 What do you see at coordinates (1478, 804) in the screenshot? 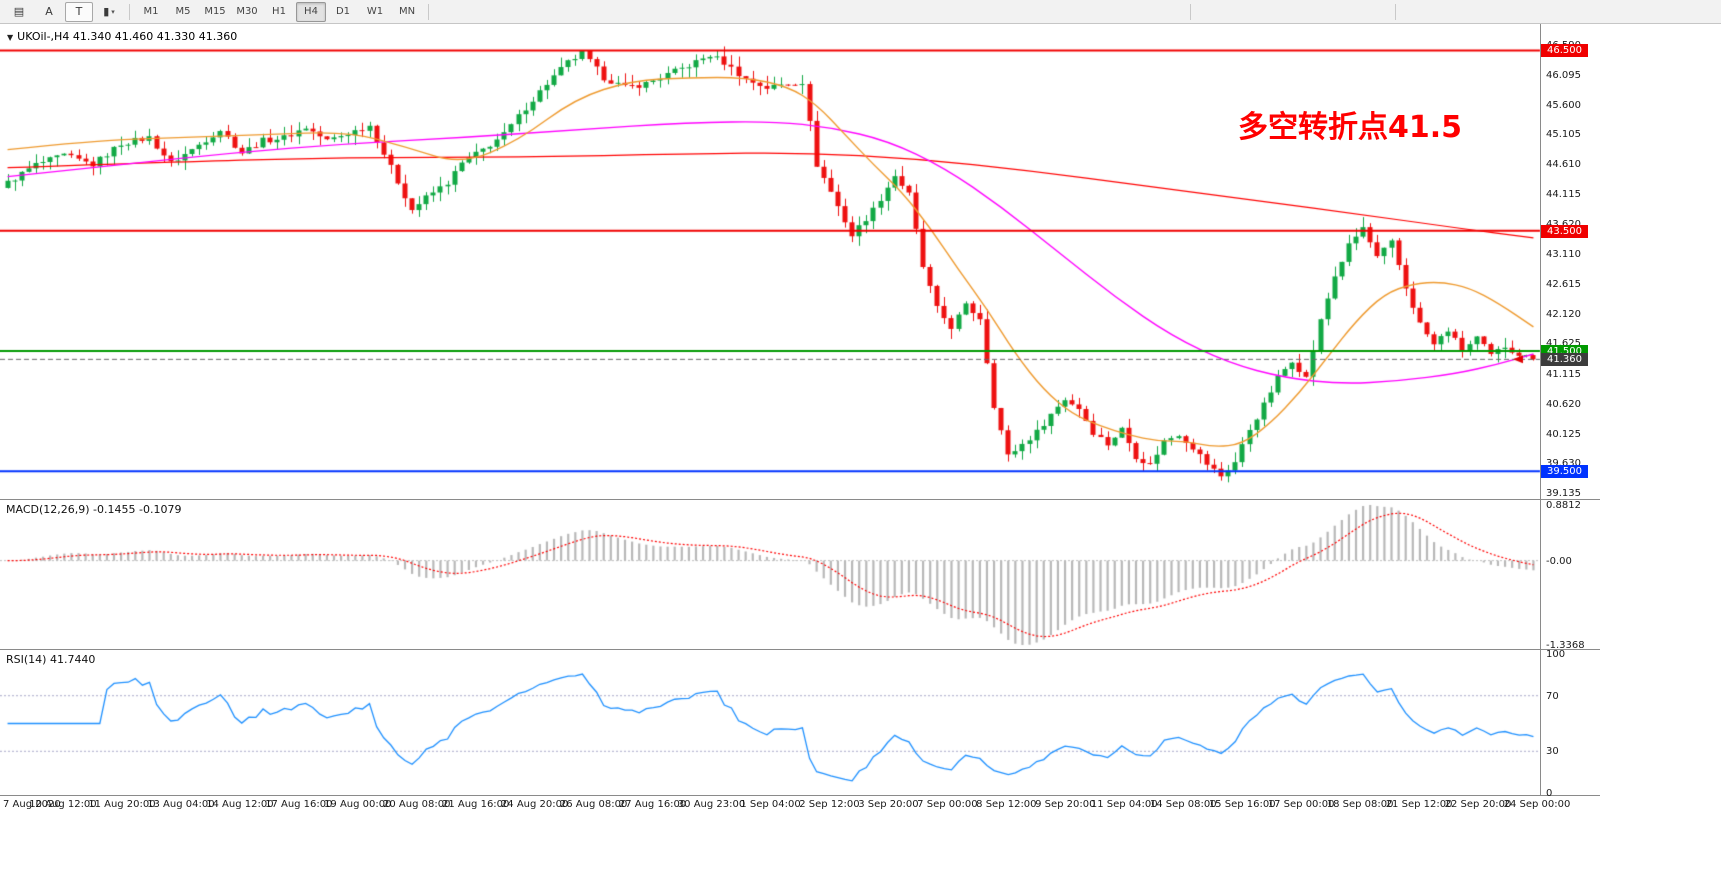
I see `time-axis-label: 22 Sep 20:00` at bounding box center [1478, 804].